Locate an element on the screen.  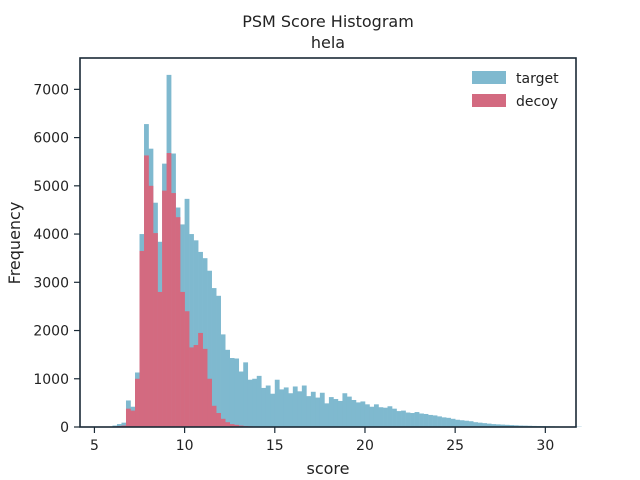
x-tick-label: 30 is located at coordinates (545, 446).